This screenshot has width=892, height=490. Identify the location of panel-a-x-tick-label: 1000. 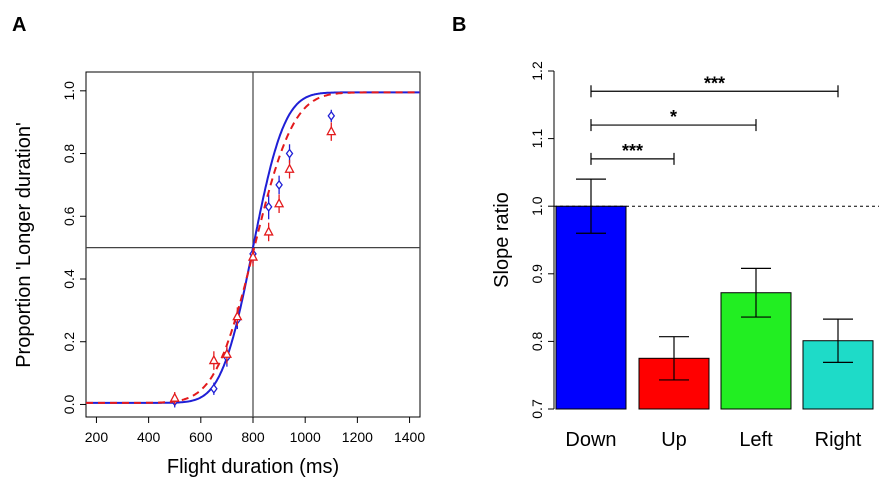
(305, 437).